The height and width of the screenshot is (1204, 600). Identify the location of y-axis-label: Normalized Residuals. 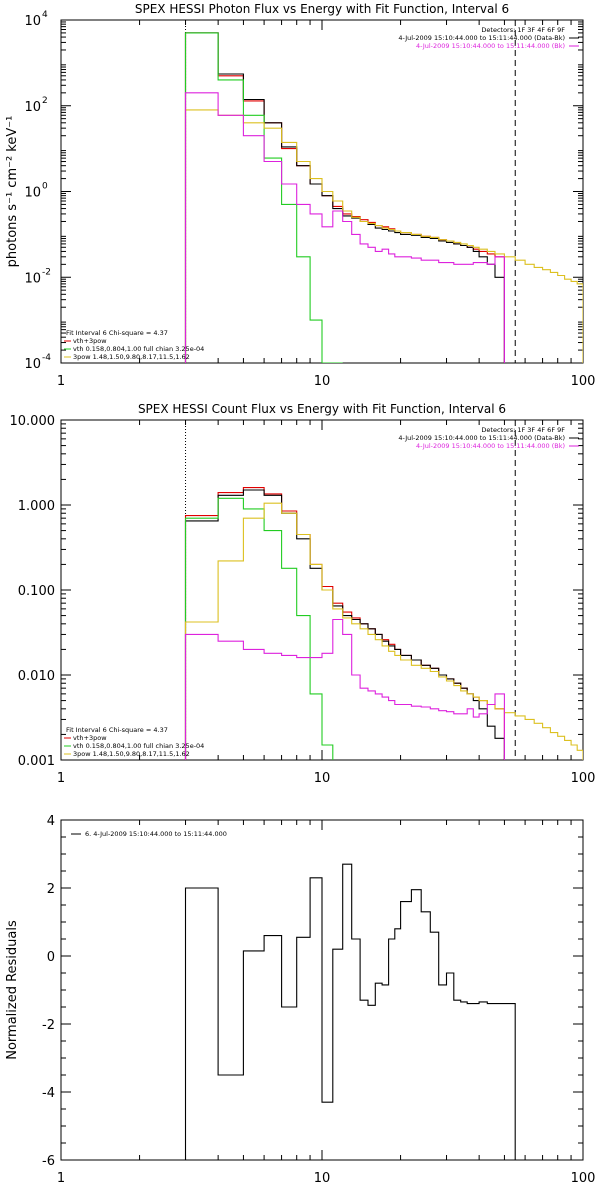
(12, 990).